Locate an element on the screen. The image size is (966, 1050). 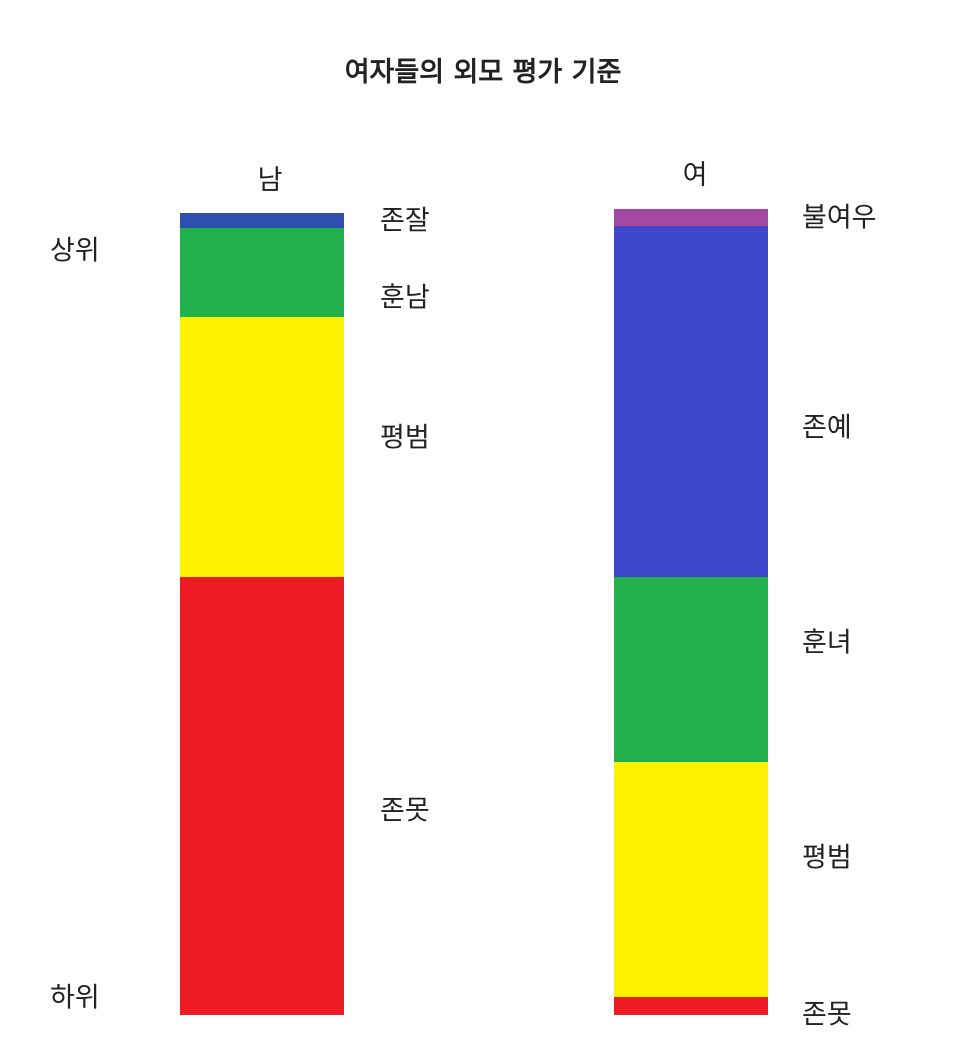
bar-header: 여 is located at coordinates (695, 175).